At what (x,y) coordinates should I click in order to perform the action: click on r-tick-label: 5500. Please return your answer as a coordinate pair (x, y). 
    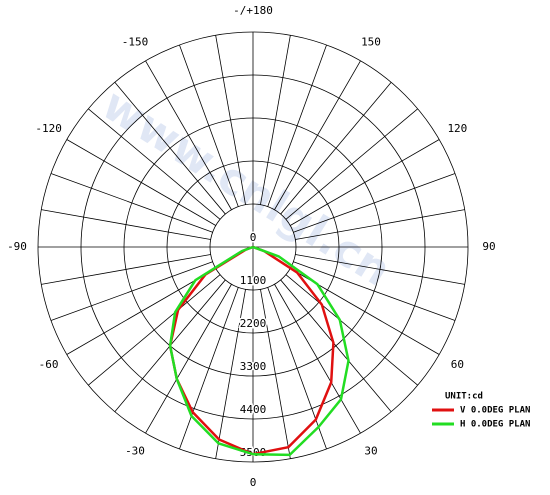
    Looking at the image, I should click on (253, 452).